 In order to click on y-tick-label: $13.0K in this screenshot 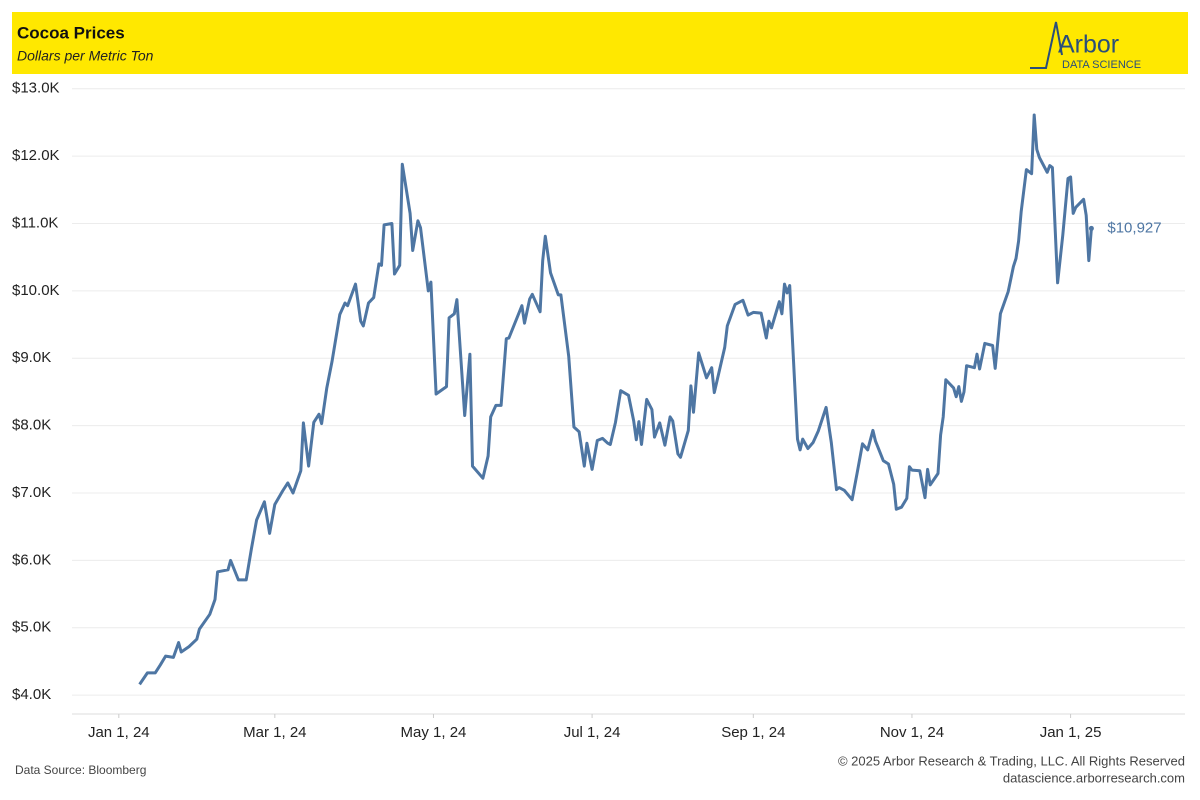, I will do `click(36, 88)`.